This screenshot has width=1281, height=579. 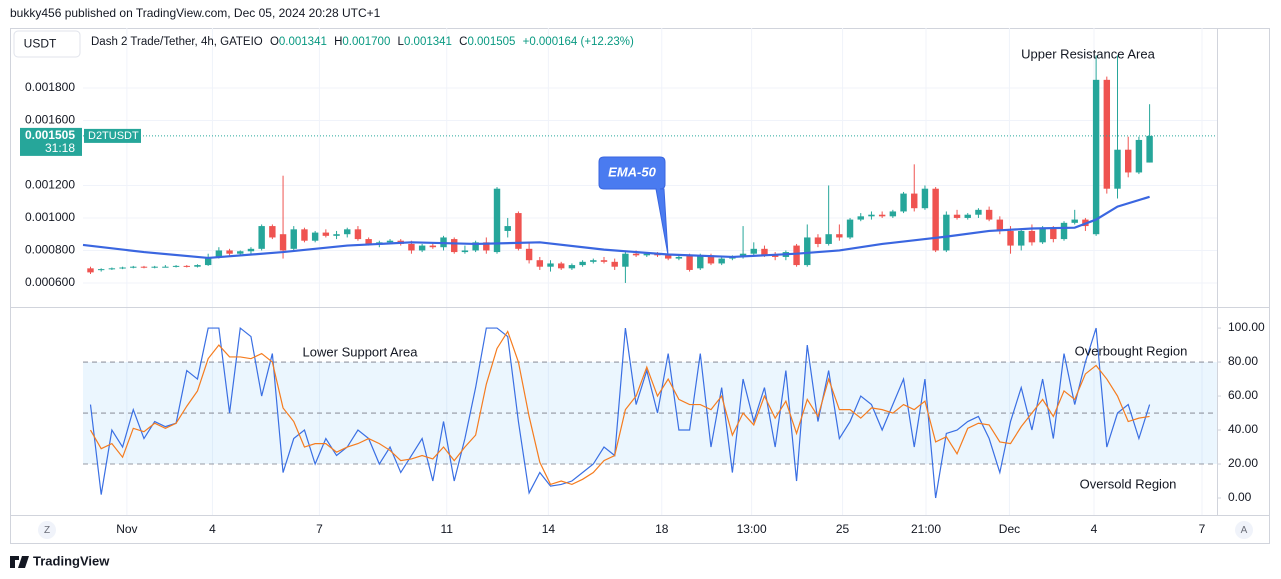 What do you see at coordinates (50, 135) in the screenshot?
I see `last-price-label: 0.001505` at bounding box center [50, 135].